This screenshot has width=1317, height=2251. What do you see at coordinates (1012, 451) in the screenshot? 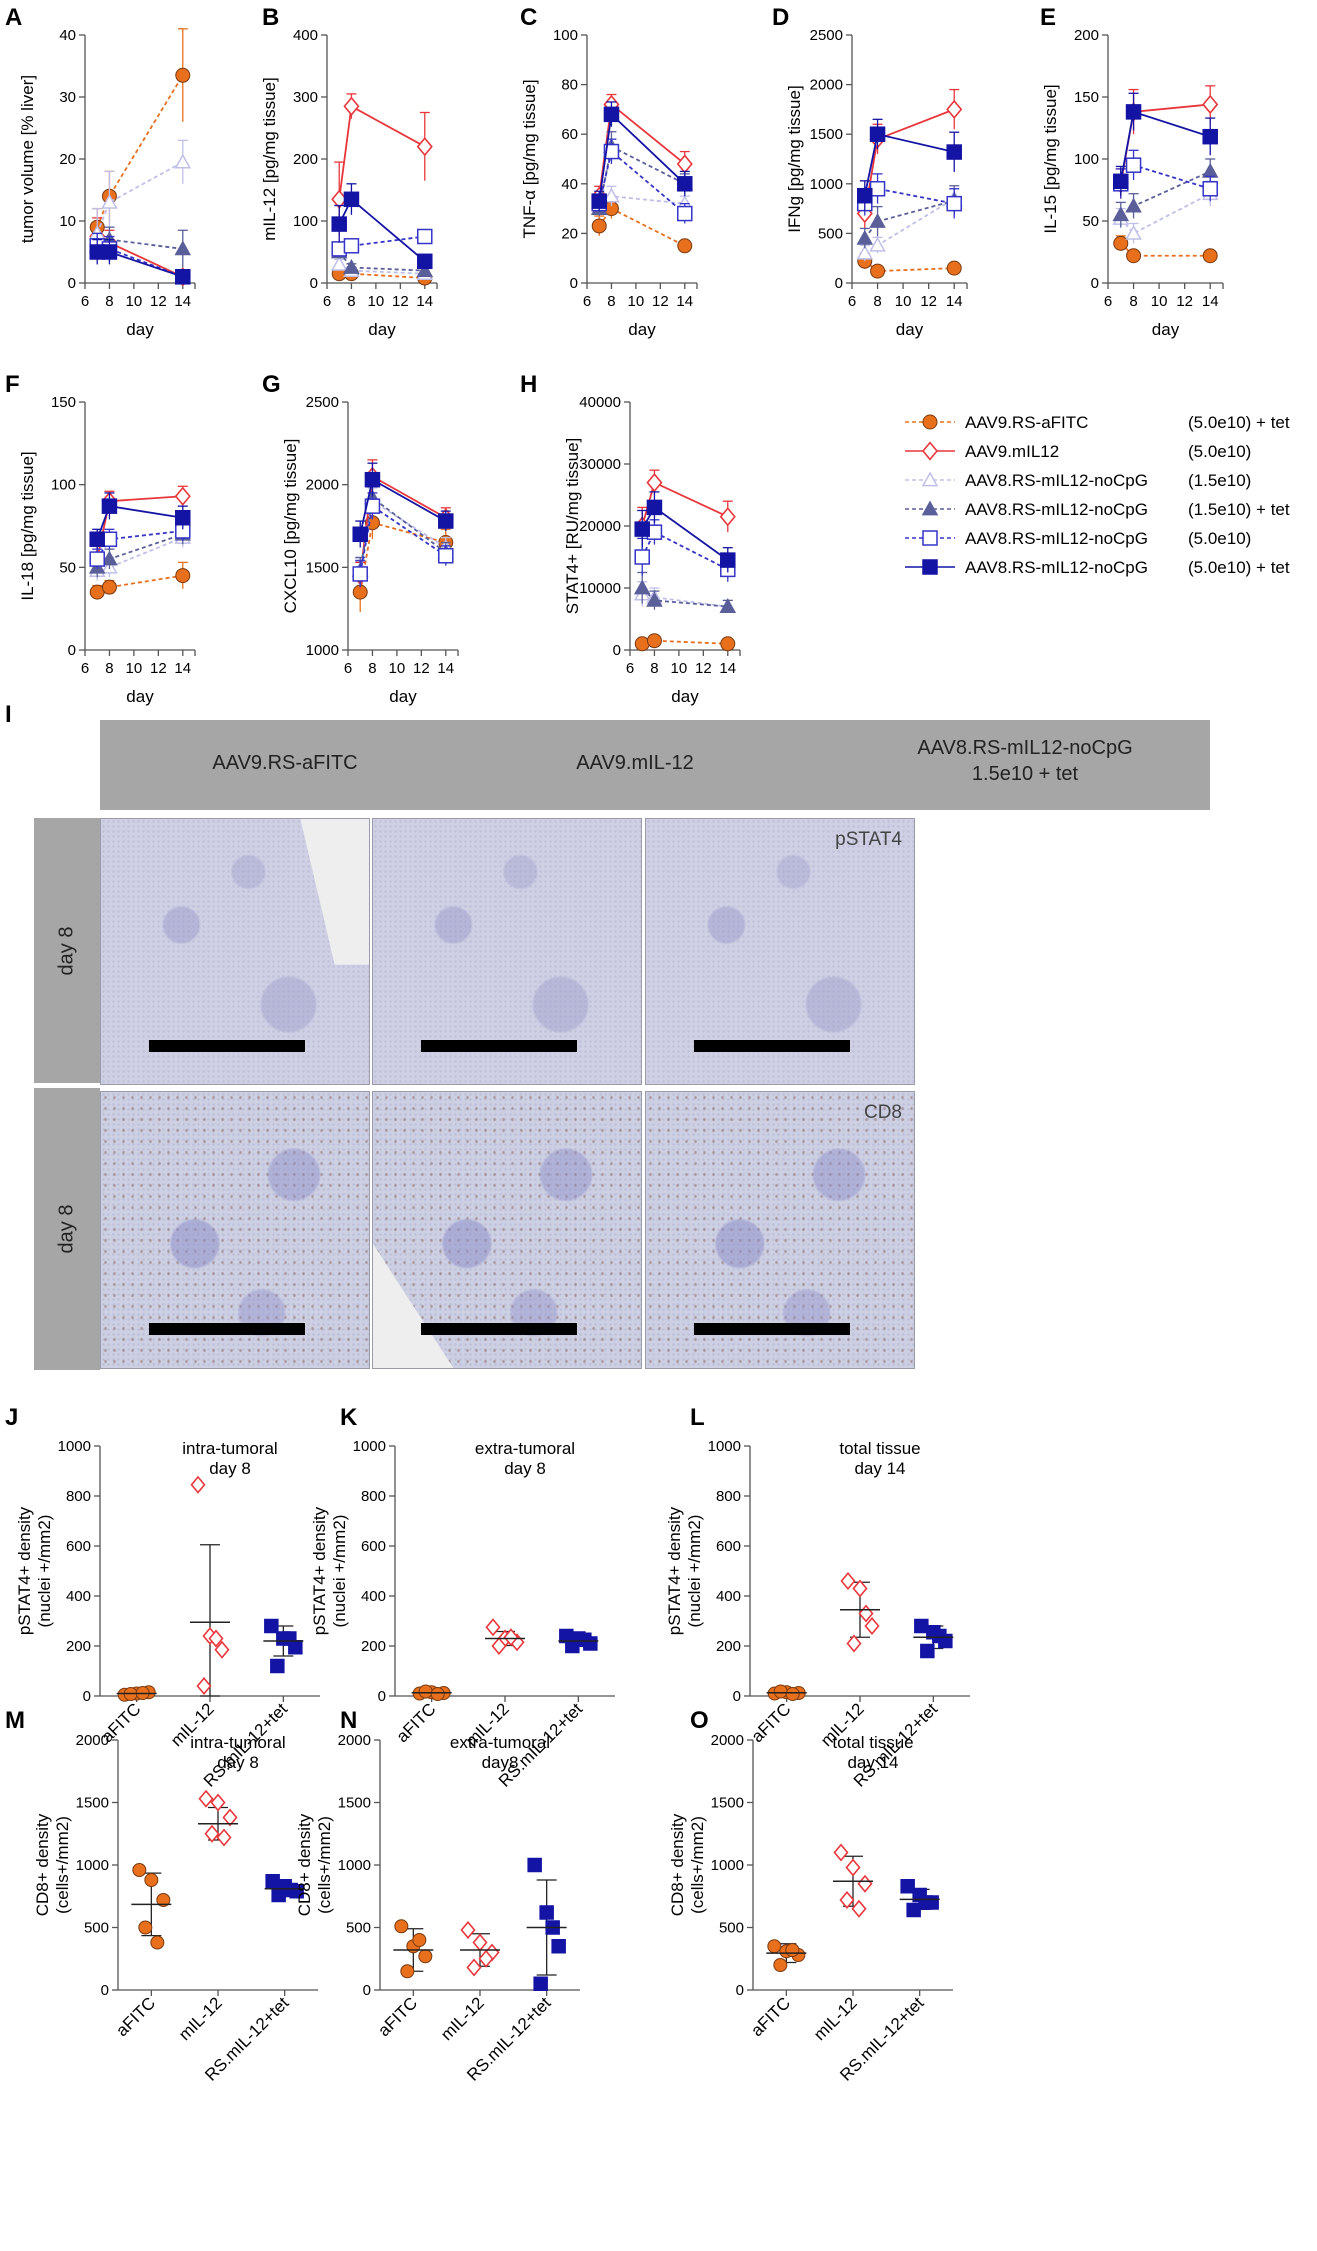
I see `legend-label: AAV9.mIL12` at bounding box center [1012, 451].